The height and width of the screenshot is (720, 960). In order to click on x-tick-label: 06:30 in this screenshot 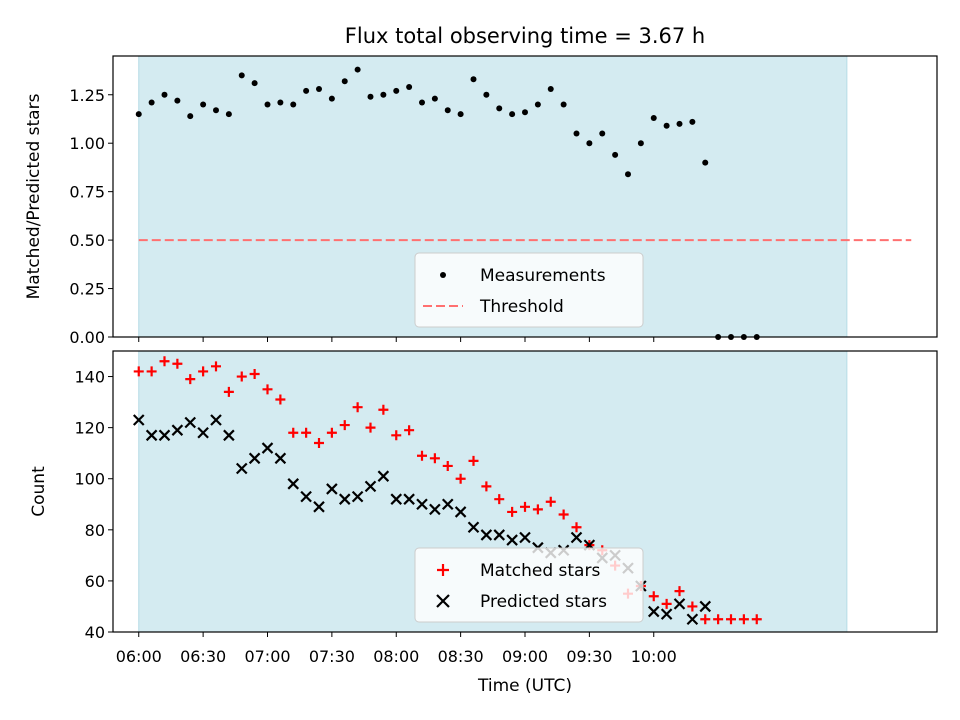, I will do `click(203, 656)`.